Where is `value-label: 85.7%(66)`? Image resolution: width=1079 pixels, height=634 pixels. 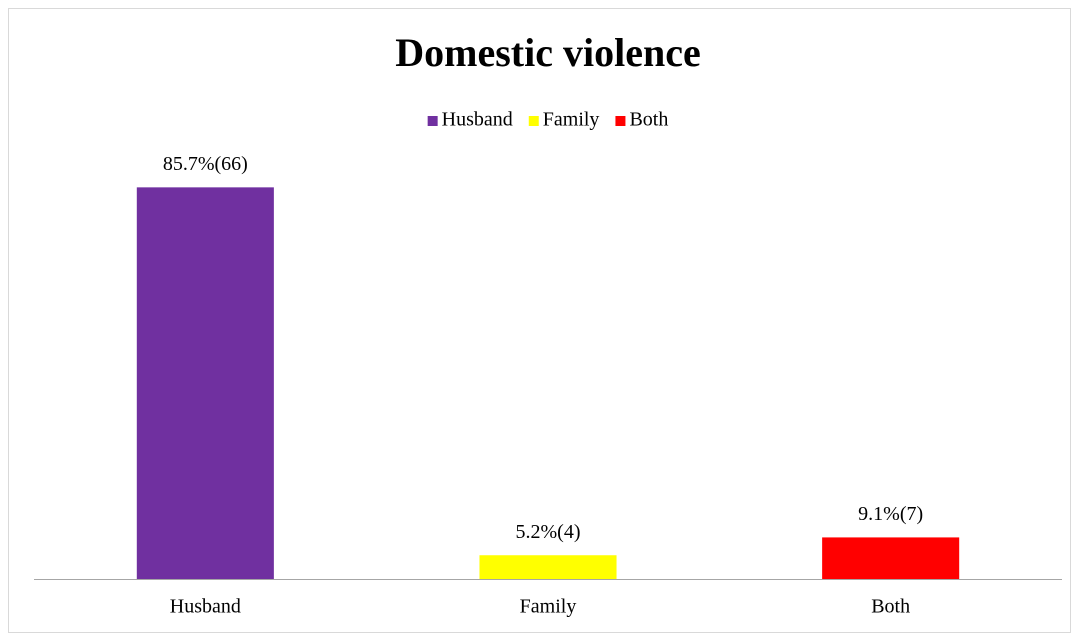 value-label: 85.7%(66) is located at coordinates (205, 164).